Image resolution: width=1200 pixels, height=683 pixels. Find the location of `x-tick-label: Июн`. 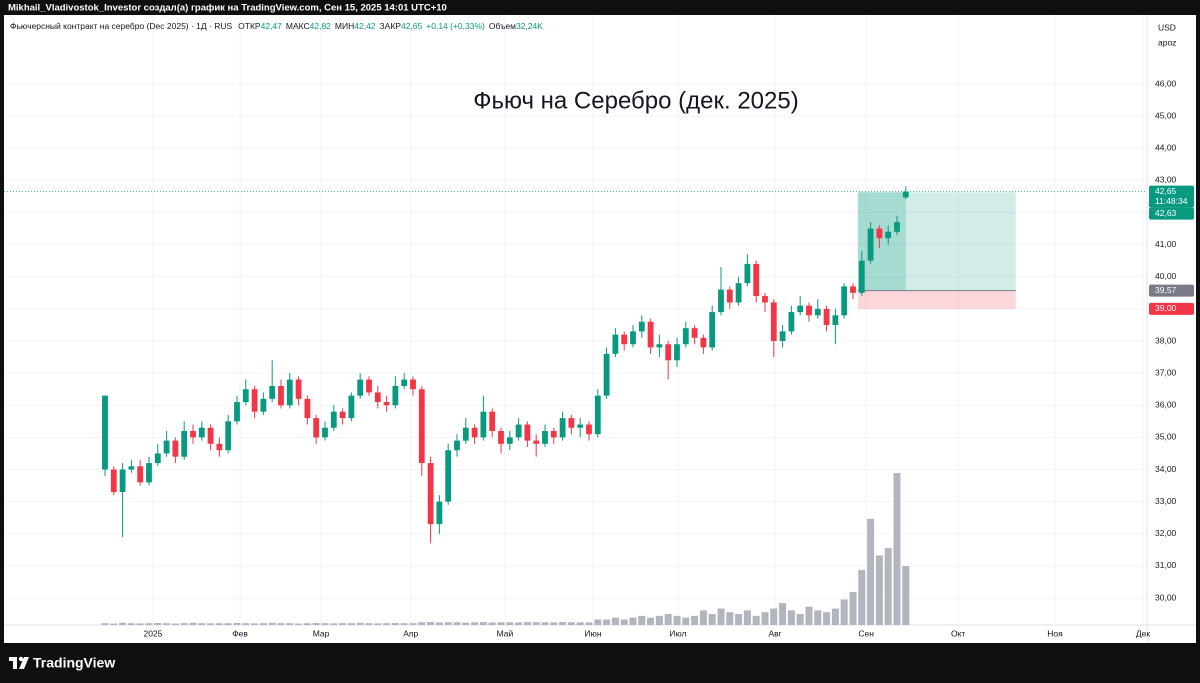

x-tick-label: Июн is located at coordinates (592, 633).